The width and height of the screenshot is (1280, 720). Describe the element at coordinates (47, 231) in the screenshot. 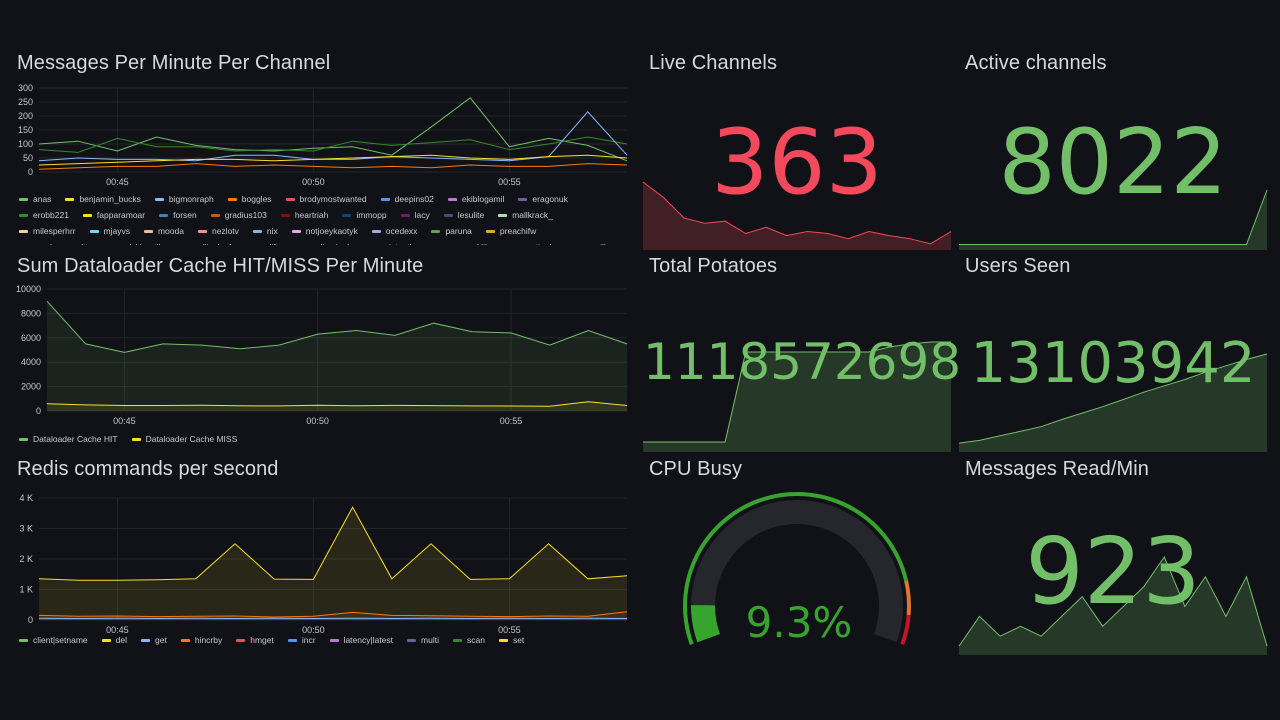

I see `legend-item: milesperhrr` at that location.